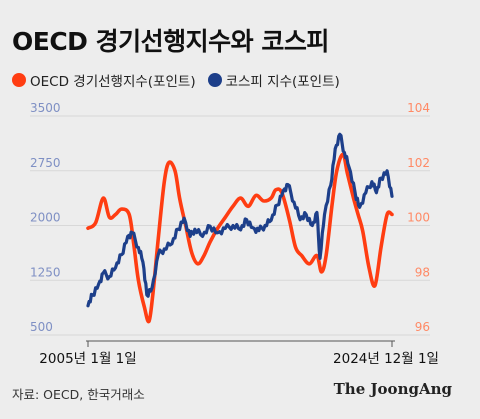 The height and width of the screenshot is (419, 480). Describe the element at coordinates (87, 359) in the screenshot. I see `x-tick-label-start: 2005년 1월 1일` at that location.